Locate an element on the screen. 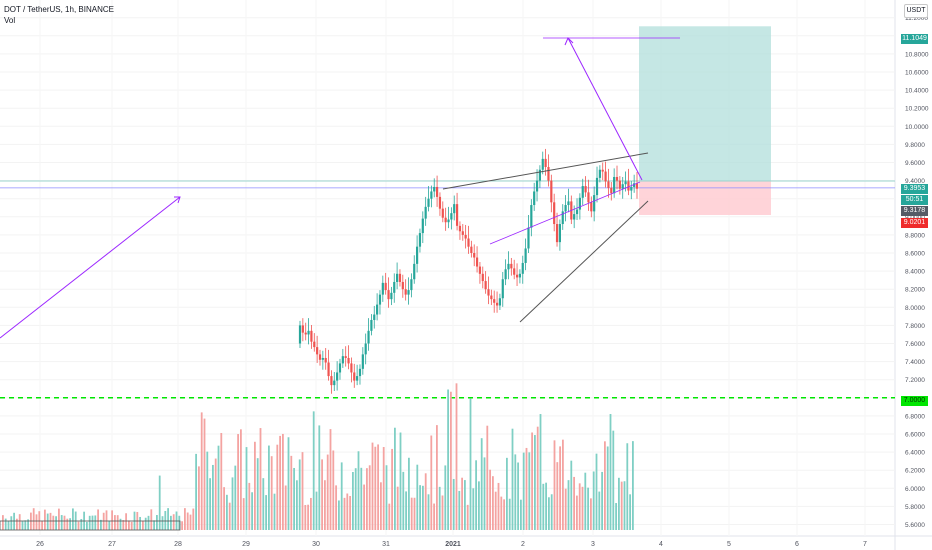 The height and width of the screenshot is (550, 932). y-tick-label: 6.4000 is located at coordinates (915, 453).